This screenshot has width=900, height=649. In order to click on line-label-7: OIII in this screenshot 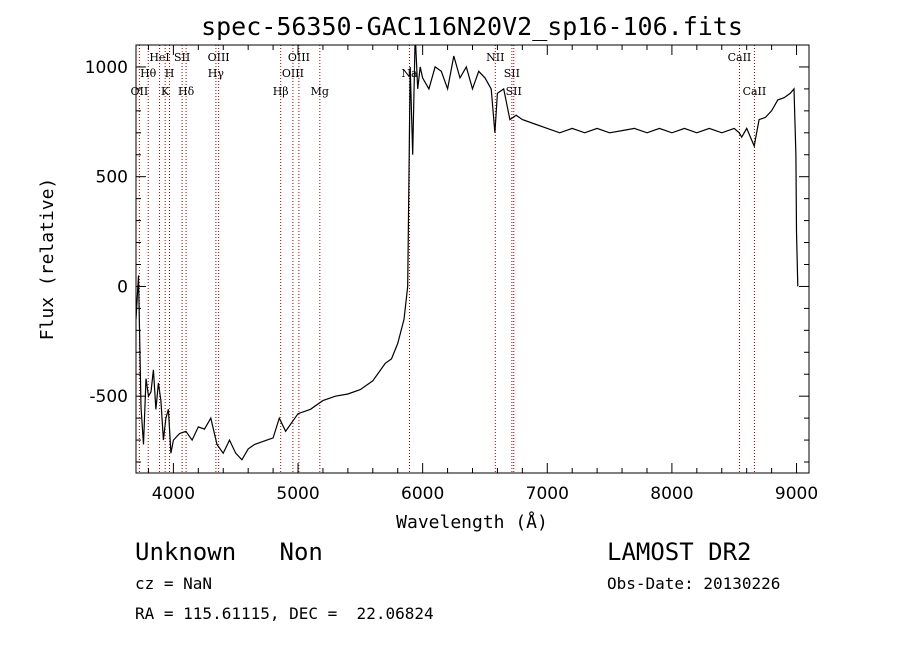, I will do `click(219, 57)`.